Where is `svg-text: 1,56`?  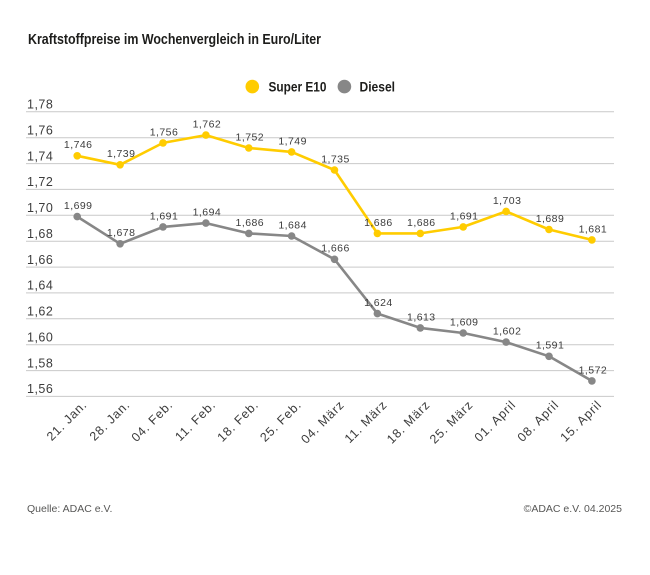 svg-text: 1,56 is located at coordinates (40, 389).